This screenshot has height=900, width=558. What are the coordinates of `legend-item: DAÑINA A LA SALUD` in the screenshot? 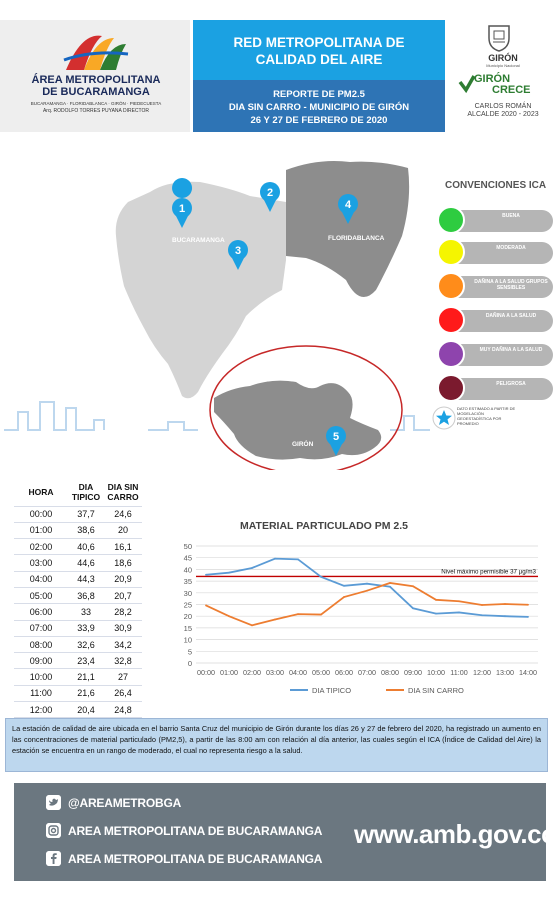 It's located at (497, 320).